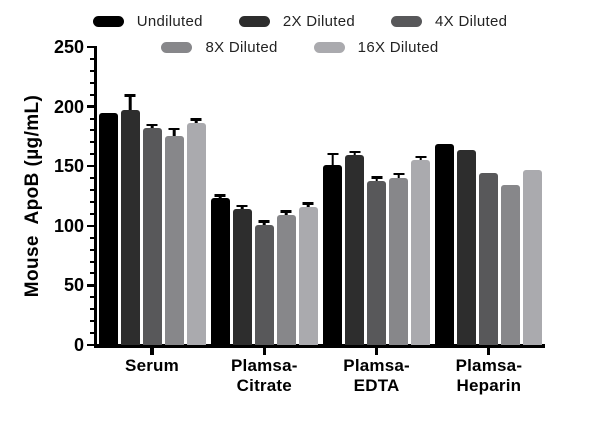 Image resolution: width=600 pixels, height=428 pixels. I want to click on legend-item: 4X Diluted, so click(449, 21).